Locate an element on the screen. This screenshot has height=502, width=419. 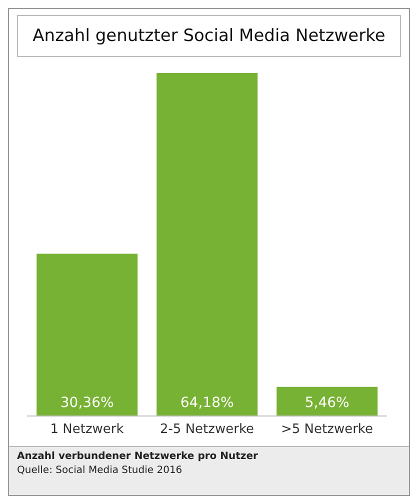
x-tick-label: 2-5 Netzwerke is located at coordinates (207, 430).